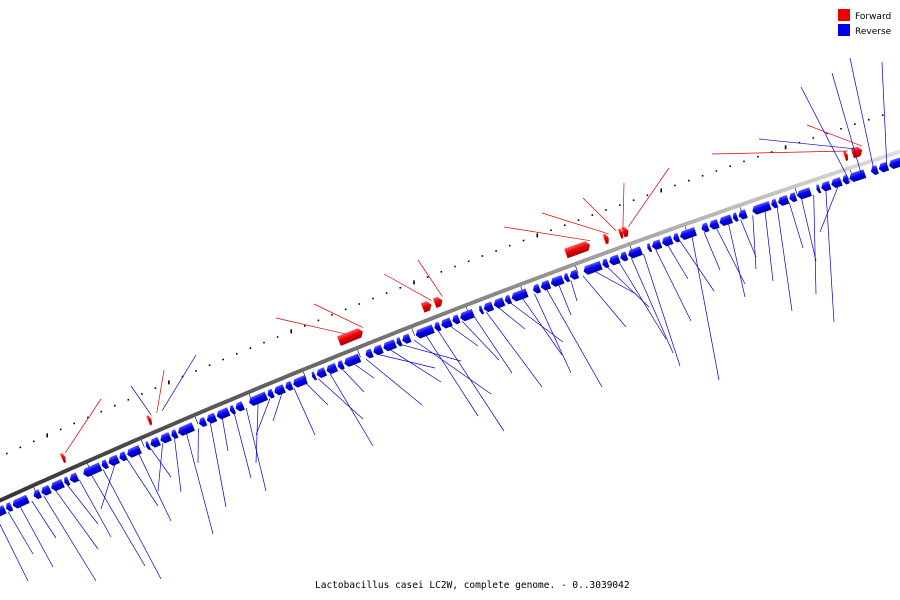 The width and height of the screenshot is (900, 600). Describe the element at coordinates (305, 375) in the screenshot. I see `kbp-tick-mark` at that location.